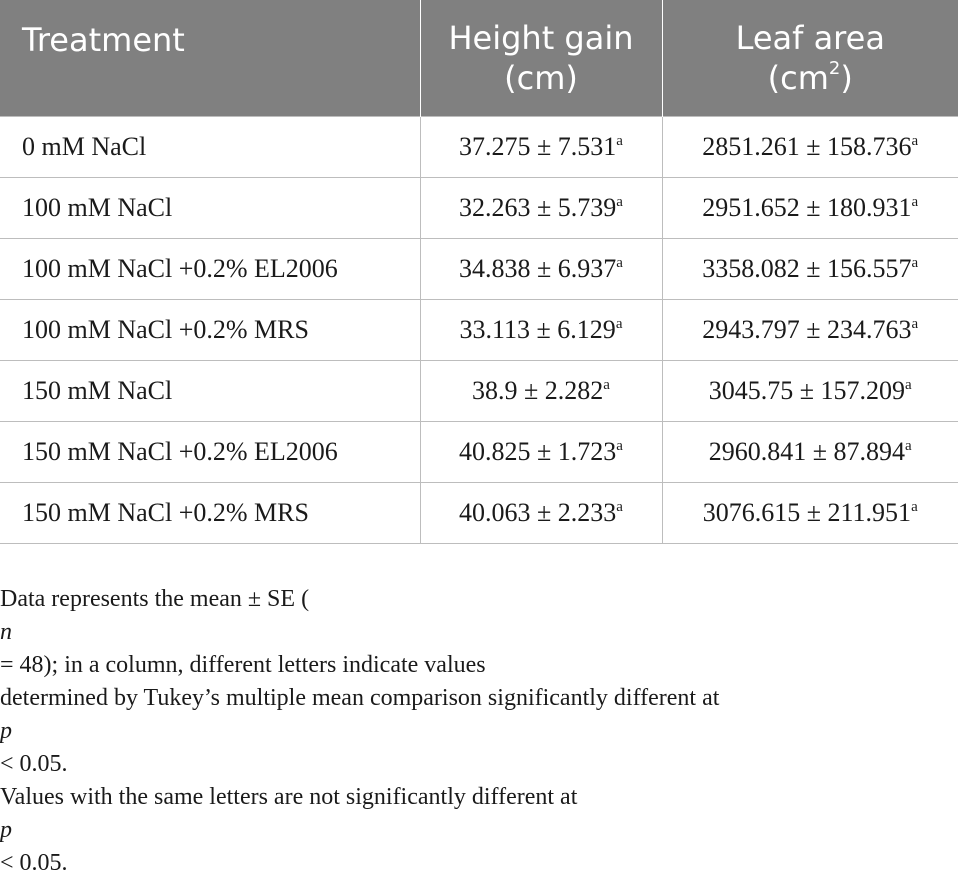  What do you see at coordinates (538, 329) in the screenshot?
I see `cell-height-value: 33.113 ± 6.129` at bounding box center [538, 329].